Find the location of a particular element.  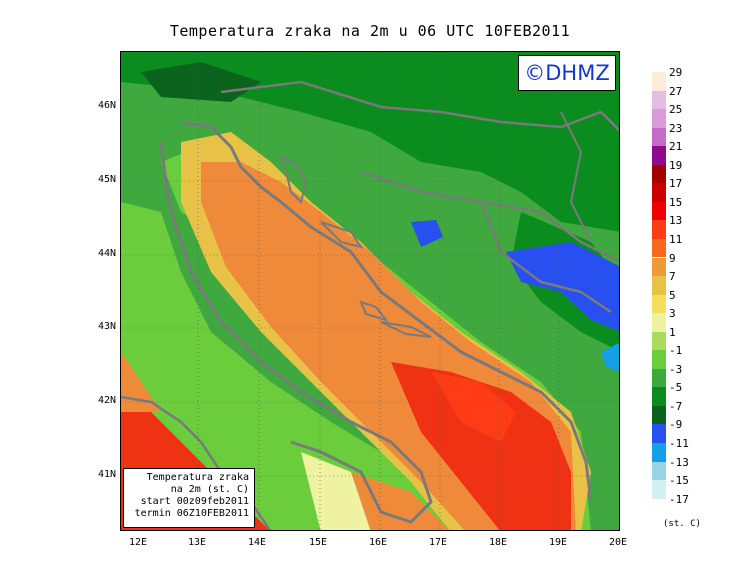

legend-label: 9 is located at coordinates (672, 258).